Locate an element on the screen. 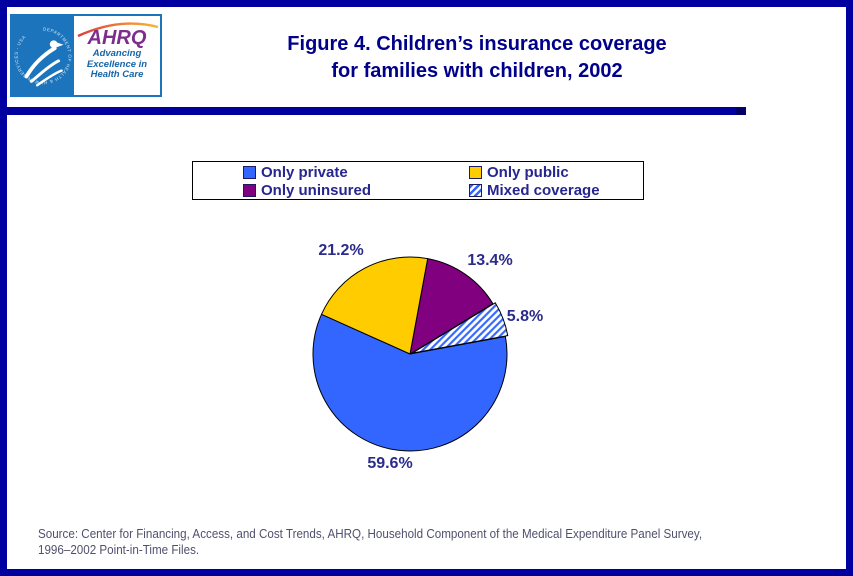 The image size is (853, 576). pie-slice-only-uninsured is located at coordinates (451, 307).